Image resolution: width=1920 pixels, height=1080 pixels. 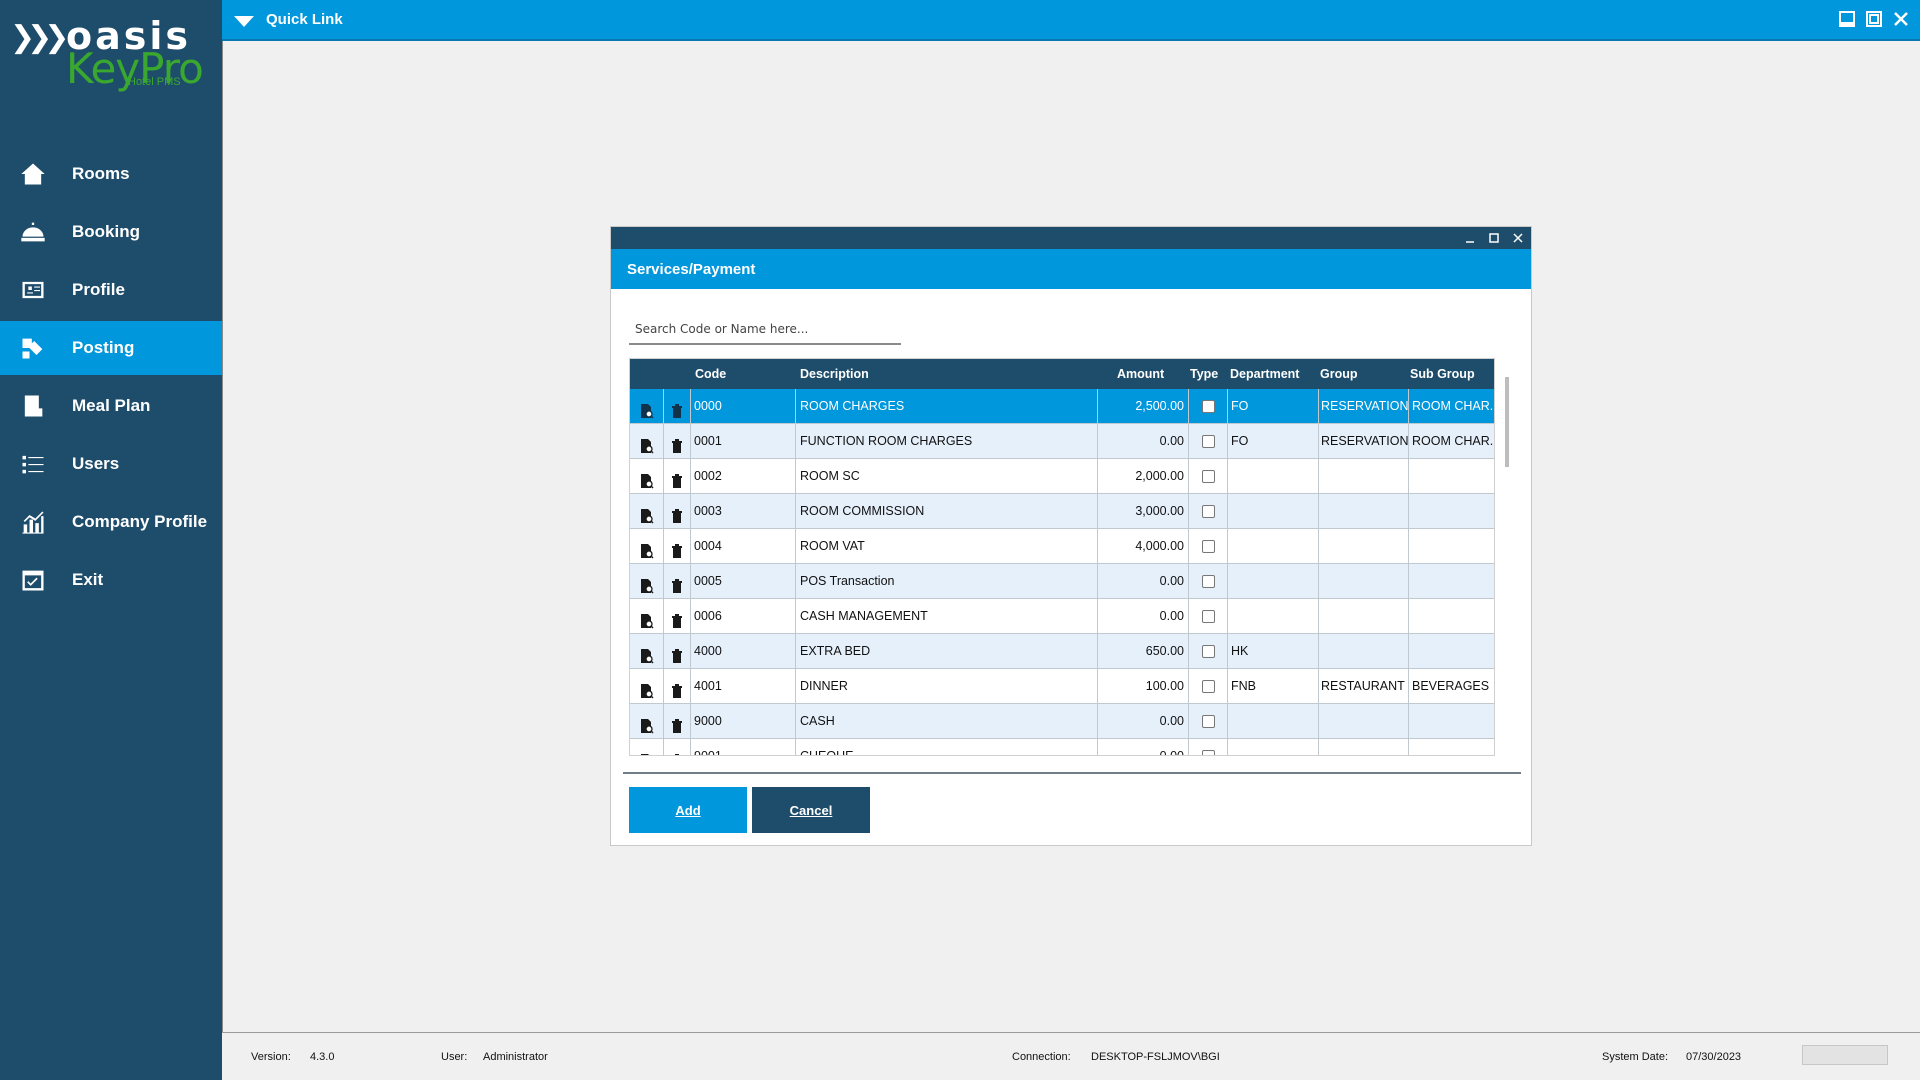 What do you see at coordinates (1062, 747) in the screenshot?
I see `table-row: 9001 CHEQUE 0.00` at bounding box center [1062, 747].